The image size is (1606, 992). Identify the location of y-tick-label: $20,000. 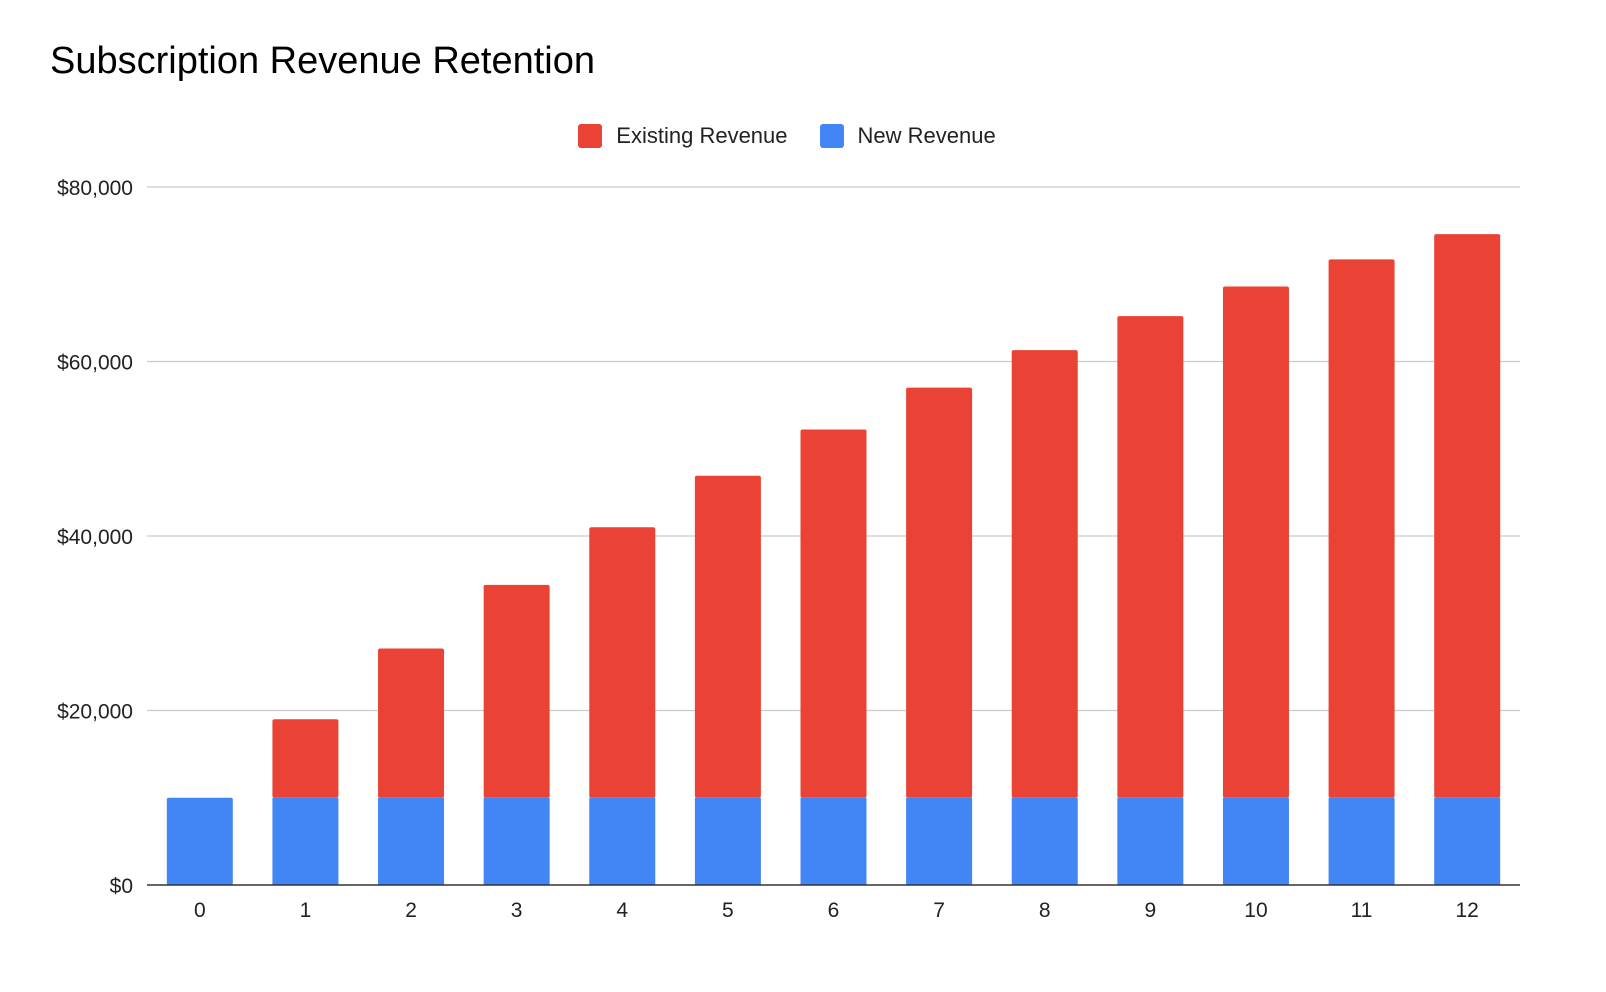
(95, 712).